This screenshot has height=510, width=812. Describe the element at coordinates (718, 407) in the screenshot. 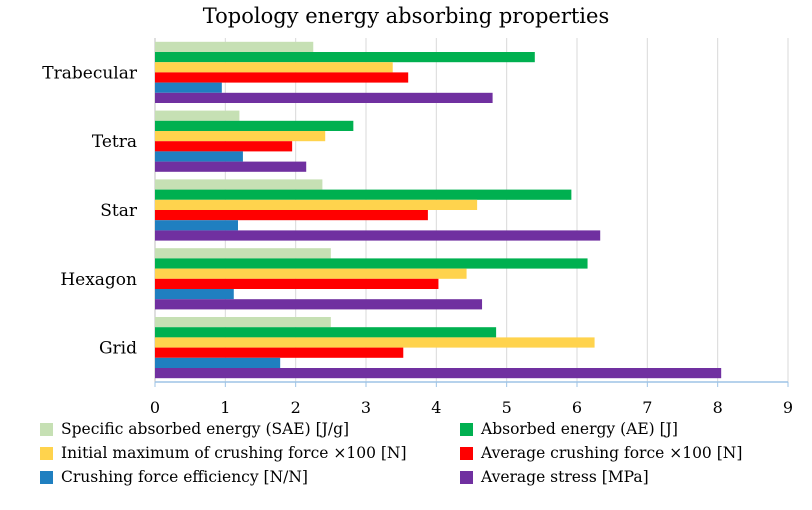

I see `x-tick-label: 8` at that location.